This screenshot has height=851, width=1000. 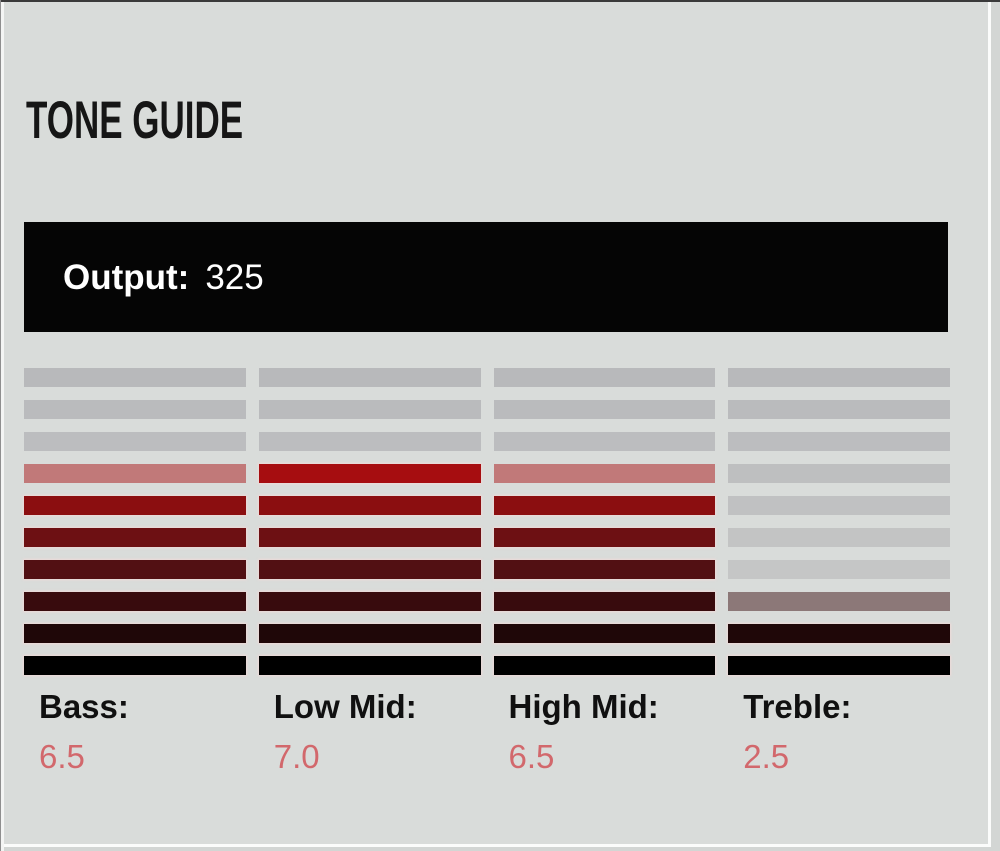 I want to click on panel-right-highlight, so click(x=989, y=424).